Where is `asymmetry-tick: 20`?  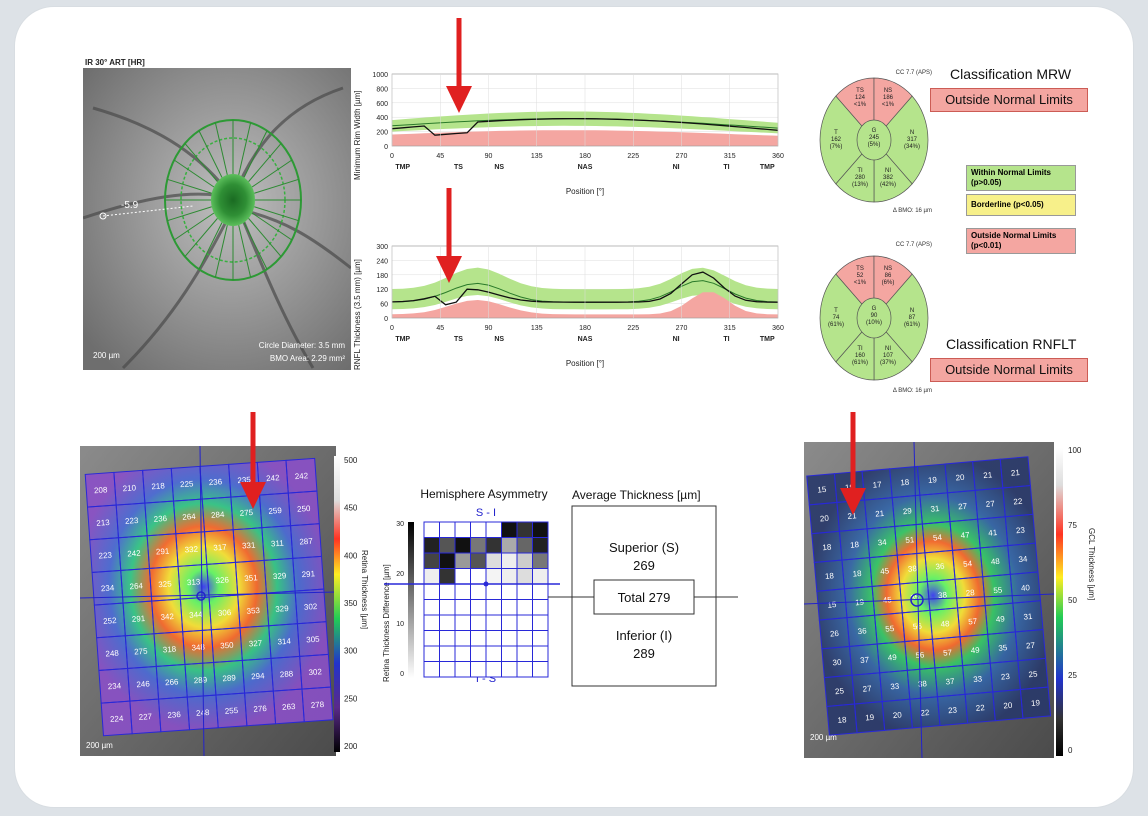
asymmetry-tick: 20 is located at coordinates (400, 574).